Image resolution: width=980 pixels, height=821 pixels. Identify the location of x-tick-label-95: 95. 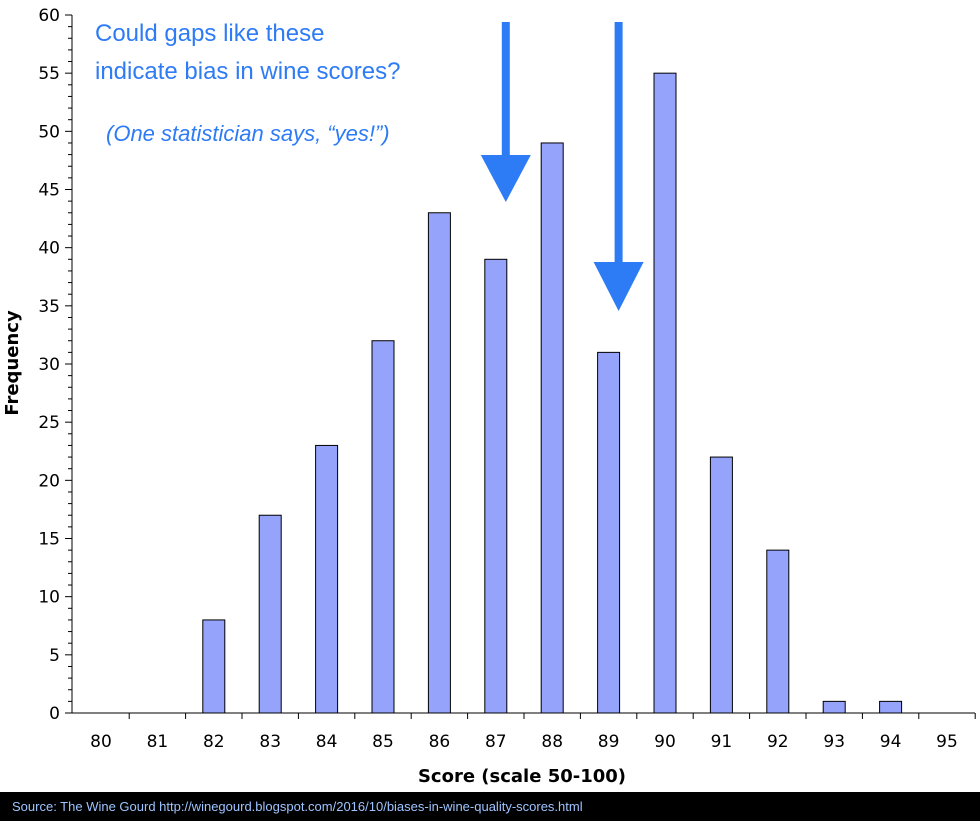
(947, 742).